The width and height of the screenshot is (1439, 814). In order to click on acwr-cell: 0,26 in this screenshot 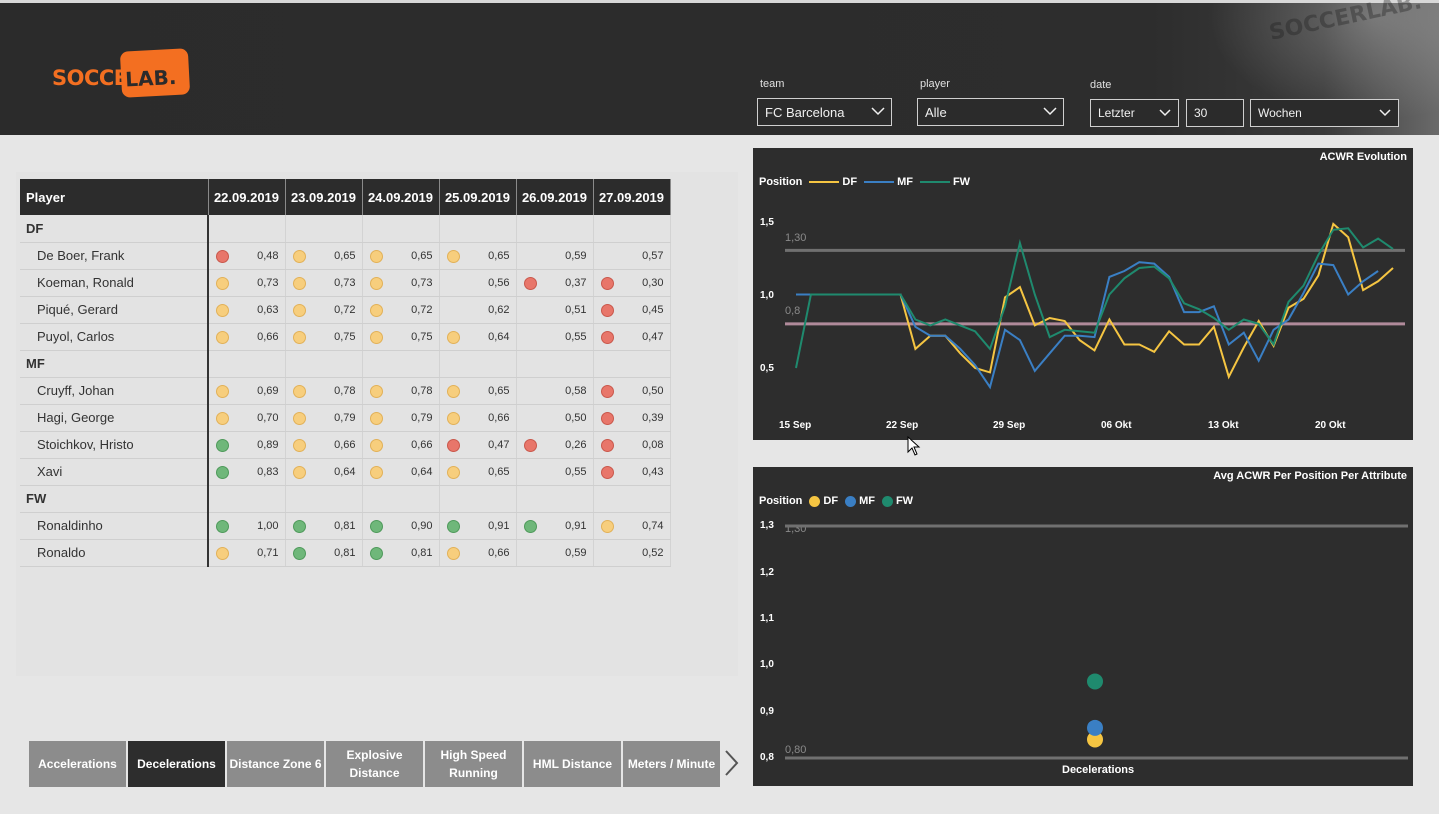, I will do `click(555, 445)`.